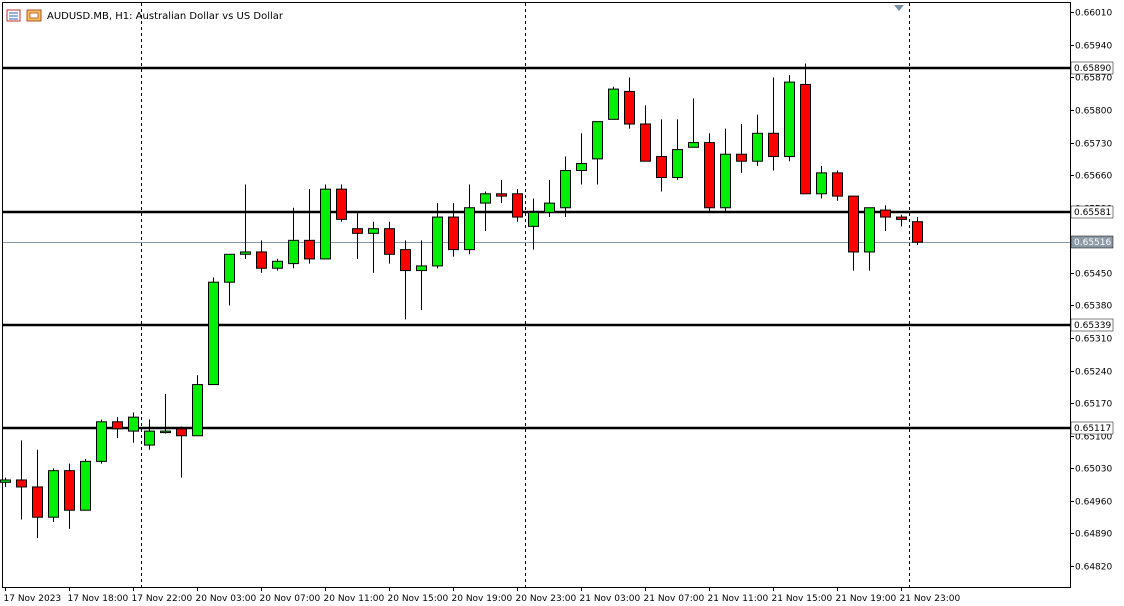  I want to click on time-tick-label: 17 Nov 18:00, so click(98, 599).